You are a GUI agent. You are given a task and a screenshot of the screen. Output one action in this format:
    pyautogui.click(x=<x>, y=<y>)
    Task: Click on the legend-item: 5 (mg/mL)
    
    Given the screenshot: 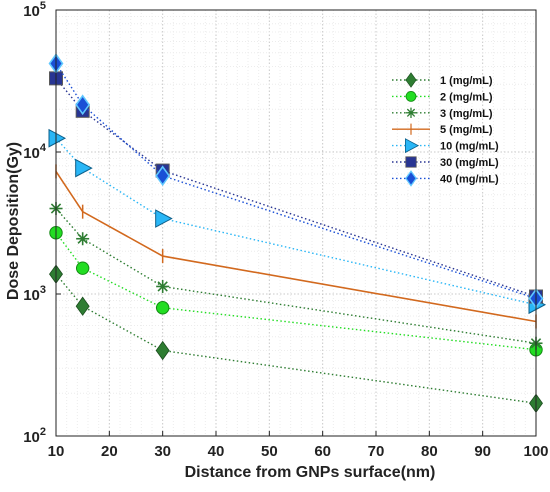 What is the action you would take?
    pyautogui.click(x=442, y=129)
    